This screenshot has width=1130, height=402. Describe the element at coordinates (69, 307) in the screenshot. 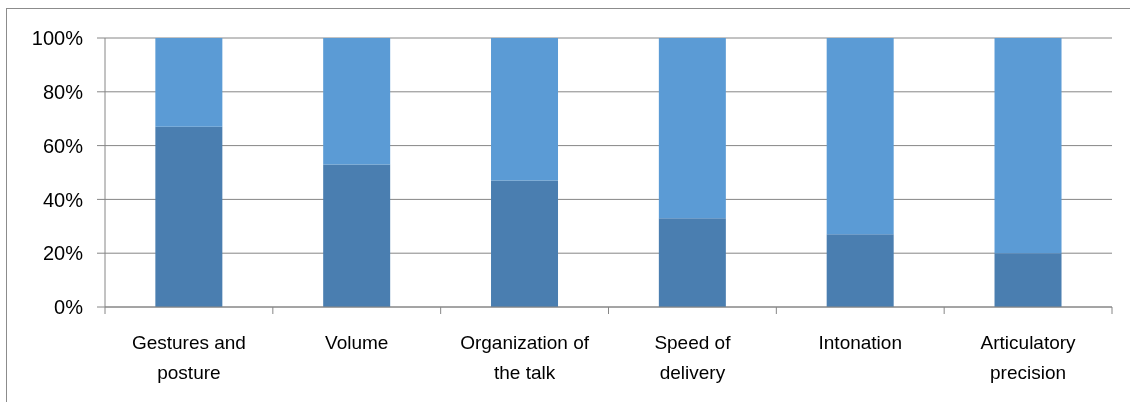

I see `y-tick-label: 0%` at that location.